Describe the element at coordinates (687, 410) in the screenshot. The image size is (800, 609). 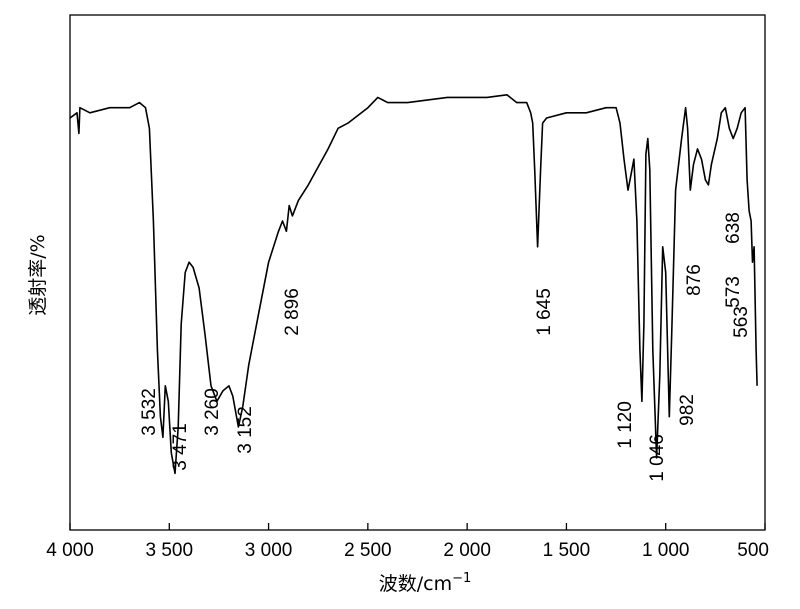
I see `peak-label: 982` at that location.